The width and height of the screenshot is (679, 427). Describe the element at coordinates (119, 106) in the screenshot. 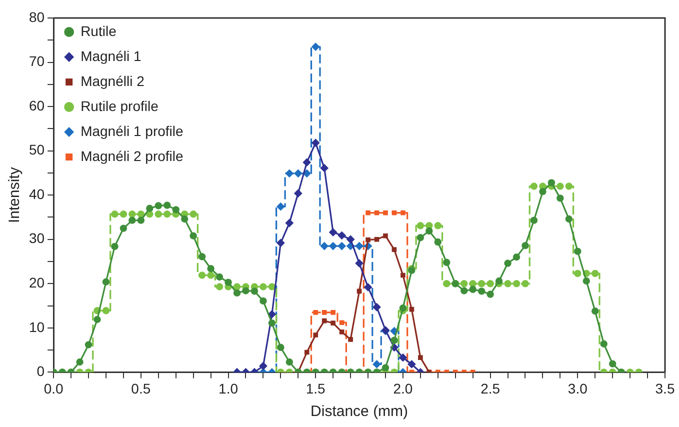

I see `legend-label: Rutile profile` at that location.